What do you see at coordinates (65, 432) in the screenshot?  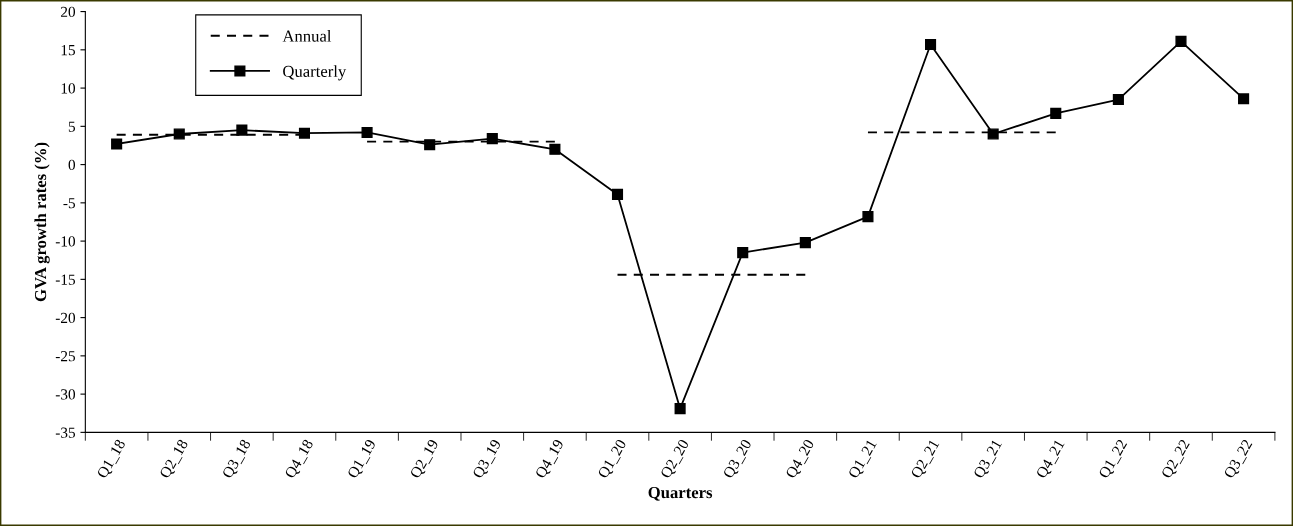 I see `y-tick-label: -35` at bounding box center [65, 432].